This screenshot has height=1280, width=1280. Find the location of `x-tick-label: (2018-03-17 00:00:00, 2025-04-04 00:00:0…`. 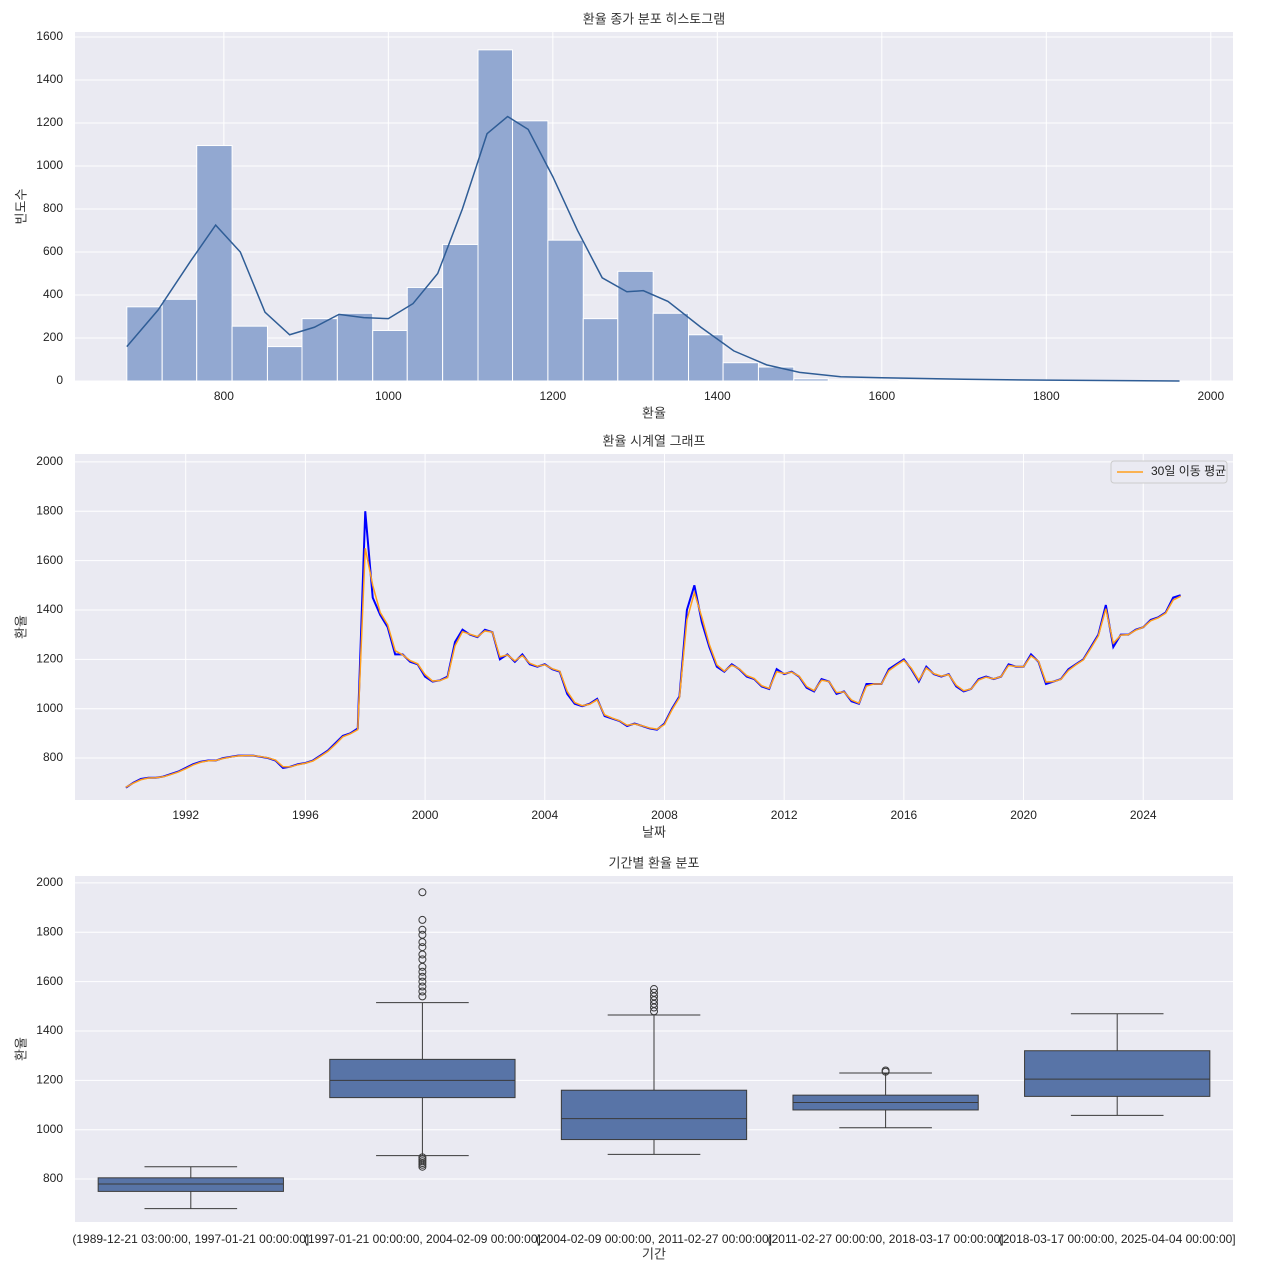

x-tick-label: (2018-03-17 00:00:00, 2025-04-04 00:00:0… is located at coordinates (1117, 1239).